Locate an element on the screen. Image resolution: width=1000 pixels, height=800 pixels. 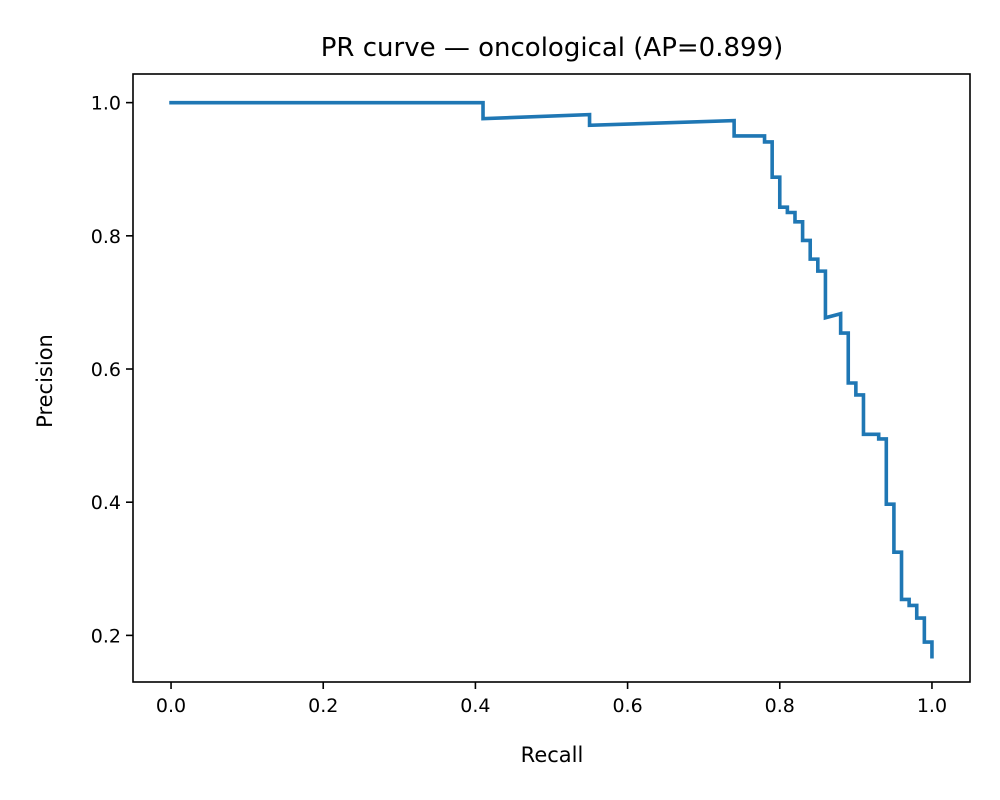
y-tick-label: 0.8 is located at coordinates (106, 237).